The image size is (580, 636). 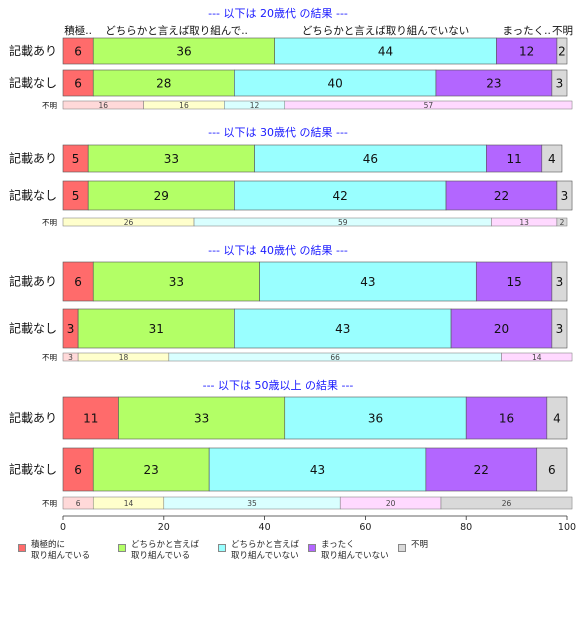 I want to click on row-label-3-0: 記載あり, so click(x=33, y=417).